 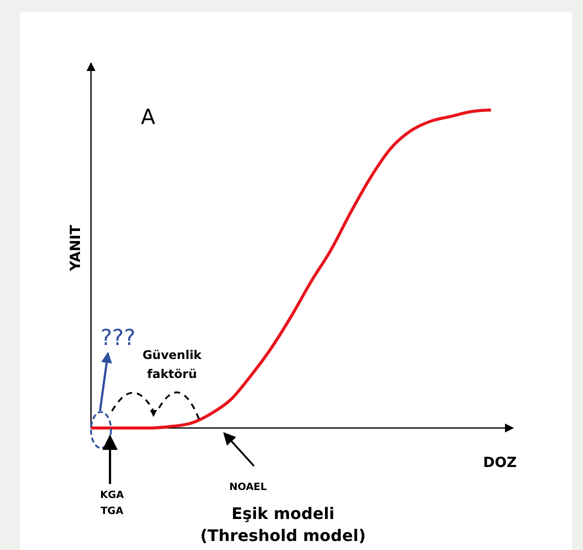 What do you see at coordinates (283, 524) in the screenshot?
I see `text: Eşik modeli (Threshold model)` at bounding box center [283, 524].